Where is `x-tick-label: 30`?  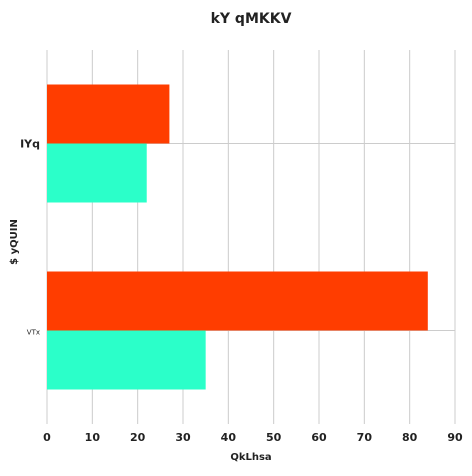
x-tick-label: 30 is located at coordinates (183, 437).